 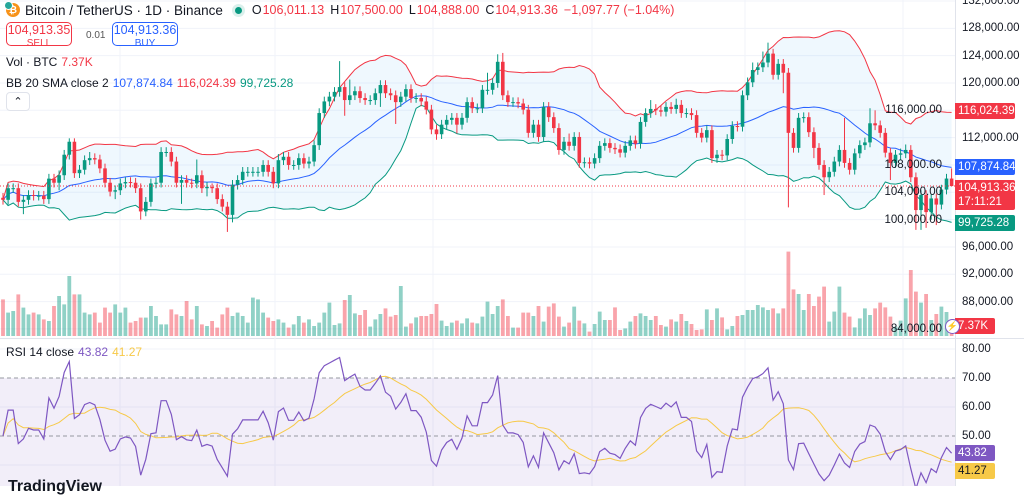 What do you see at coordinates (916, 328) in the screenshot?
I see `price-tick-label: 84,000.00` at bounding box center [916, 328].